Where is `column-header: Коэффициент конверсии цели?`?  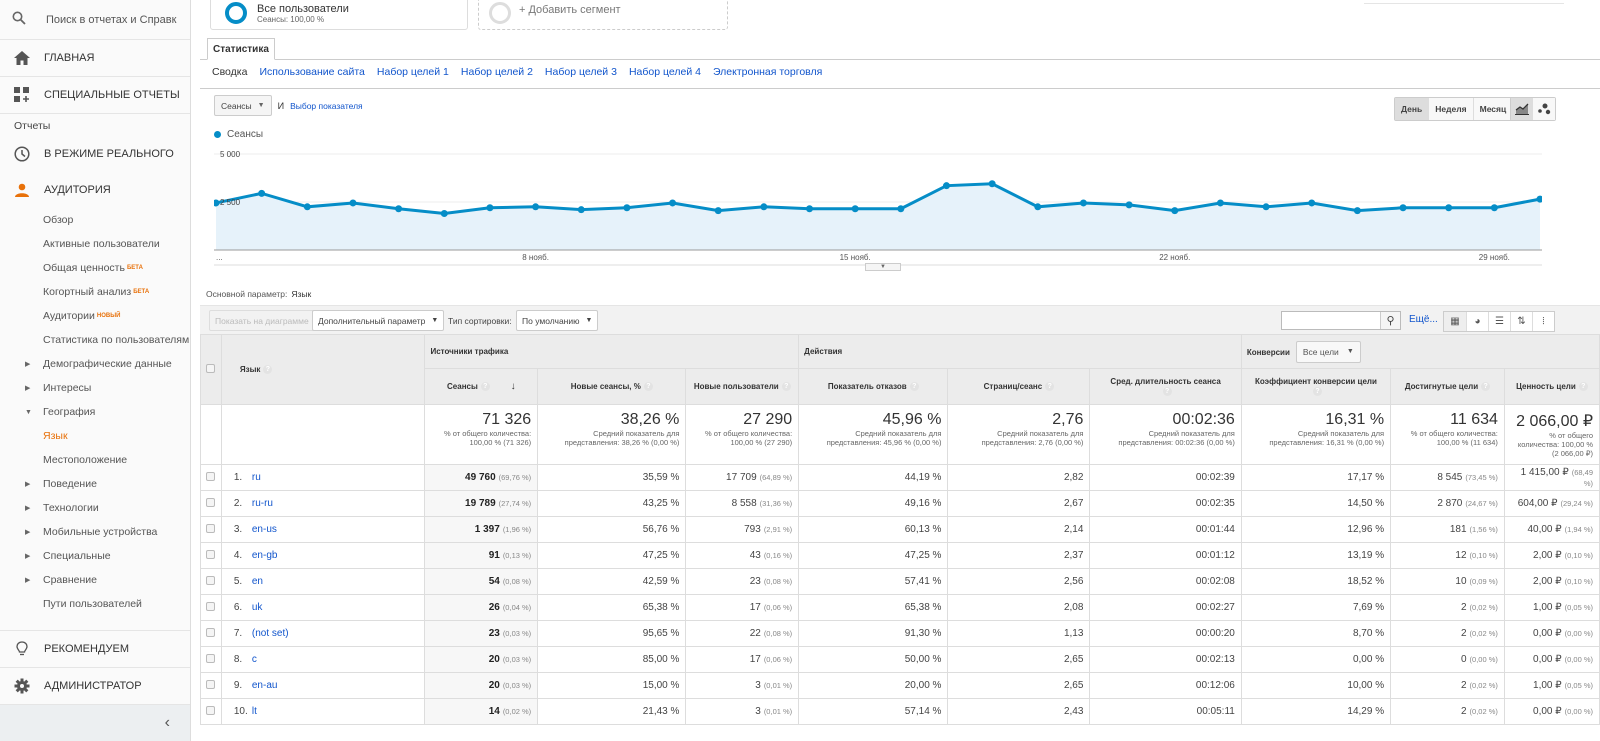
column-header: Коэффициент конверсии цели? is located at coordinates (1316, 386).